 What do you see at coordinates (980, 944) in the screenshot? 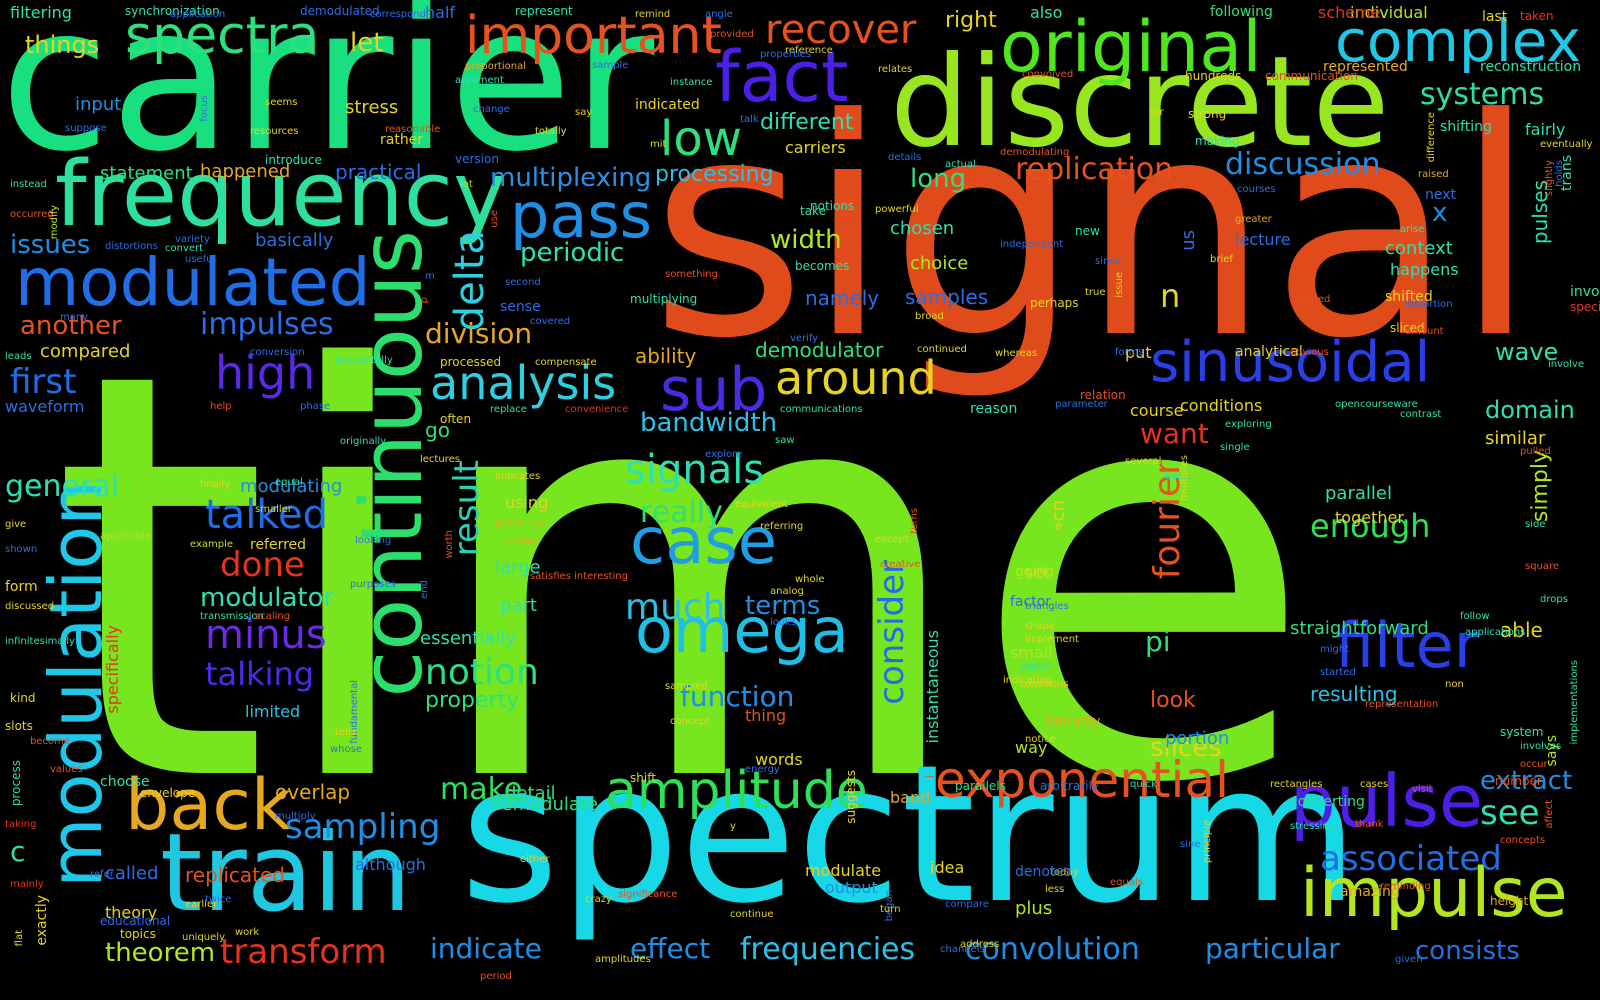
I see `word-address: address` at bounding box center [980, 944].